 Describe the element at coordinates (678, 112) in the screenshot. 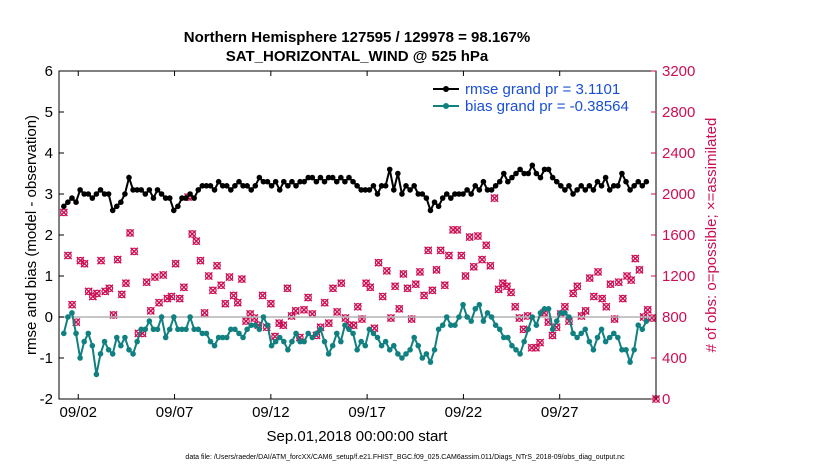

I see `y-right-tick-label: 2800` at that location.